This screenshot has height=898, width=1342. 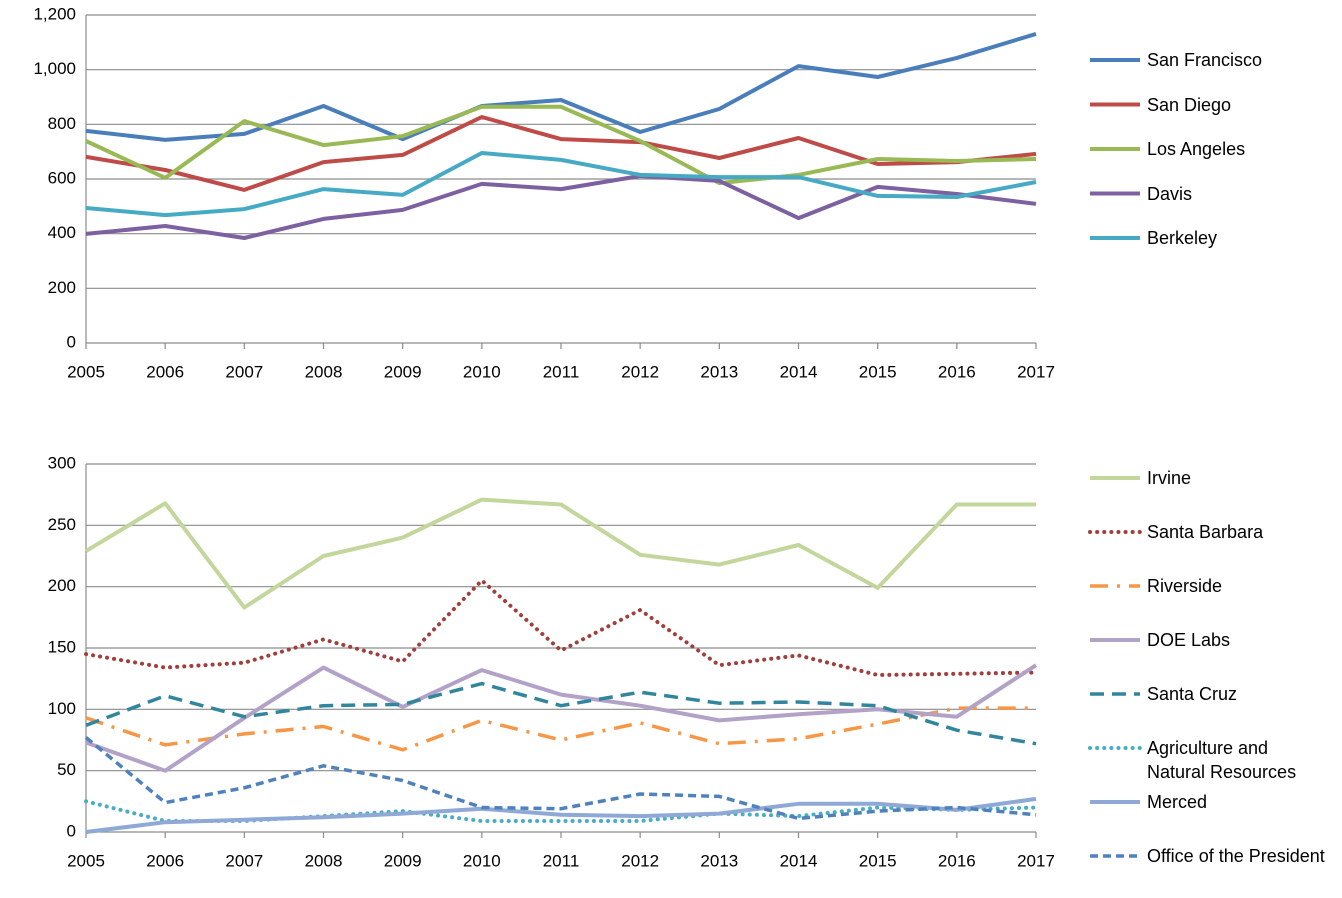 What do you see at coordinates (1189, 640) in the screenshot?
I see `legend-label: DOE Labs` at bounding box center [1189, 640].